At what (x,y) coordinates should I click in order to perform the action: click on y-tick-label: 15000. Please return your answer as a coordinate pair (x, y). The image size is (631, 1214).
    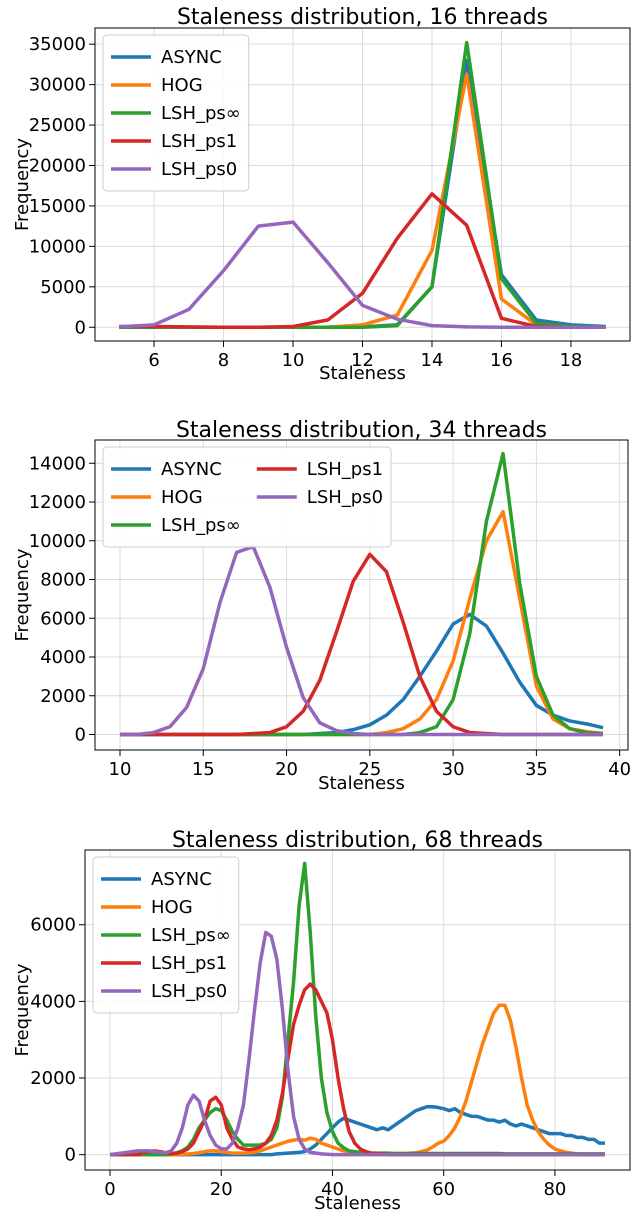
    Looking at the image, I should click on (57, 206).